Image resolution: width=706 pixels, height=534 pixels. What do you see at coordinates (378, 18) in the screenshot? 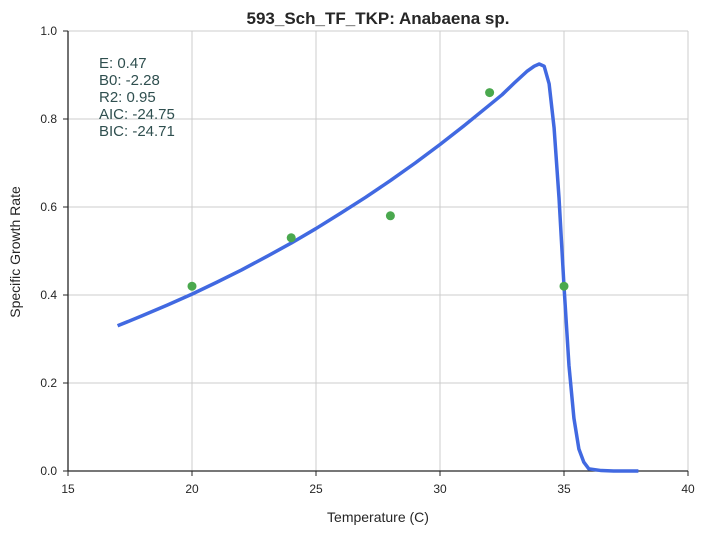
I see `chart-title: 593_Sch_TF_TKP: Anabaena sp.` at bounding box center [378, 18].